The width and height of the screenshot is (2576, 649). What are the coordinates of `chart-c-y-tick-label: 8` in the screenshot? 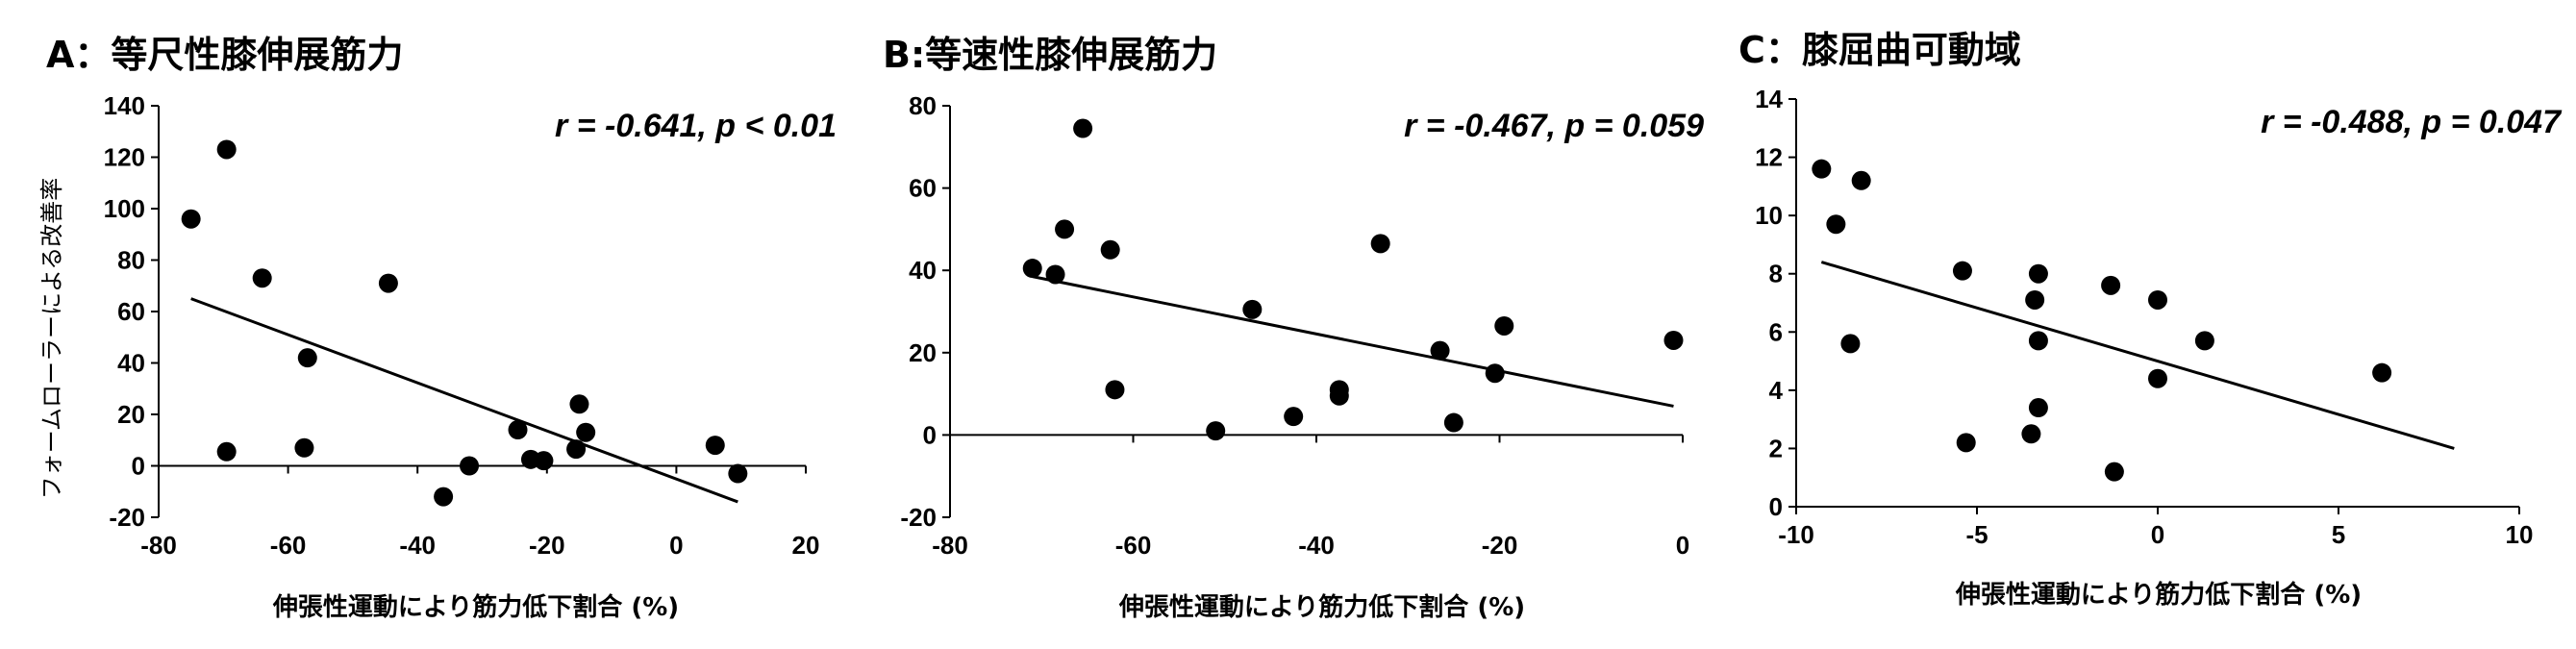 It's located at (1776, 274).